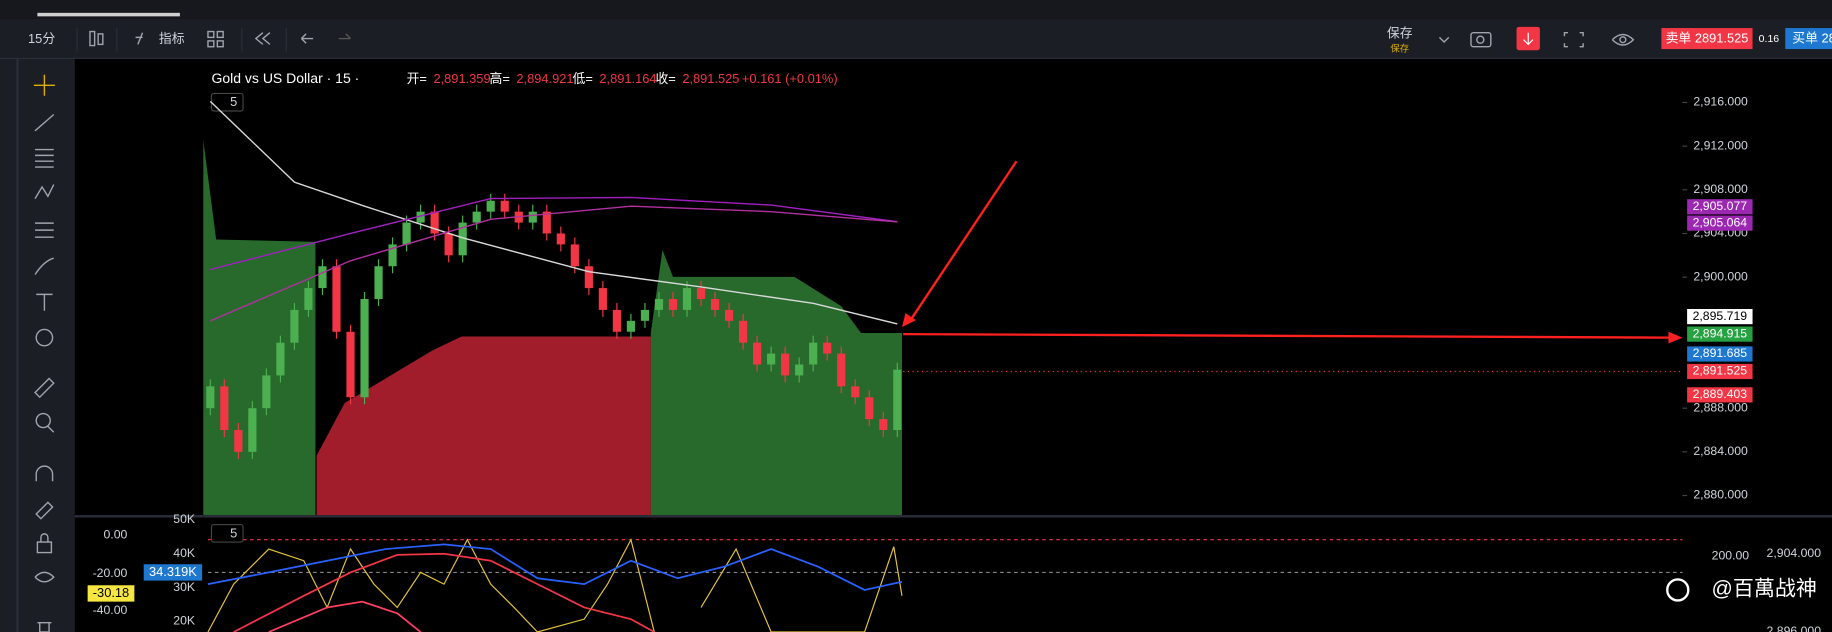 The height and width of the screenshot is (632, 1832). I want to click on oscillator-lines, so click(555, 585).